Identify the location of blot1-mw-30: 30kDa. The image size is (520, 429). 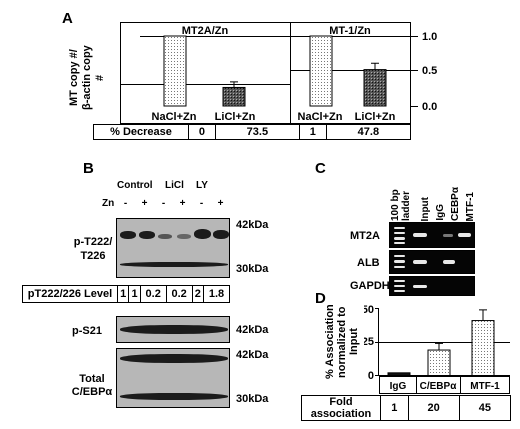
(252, 269).